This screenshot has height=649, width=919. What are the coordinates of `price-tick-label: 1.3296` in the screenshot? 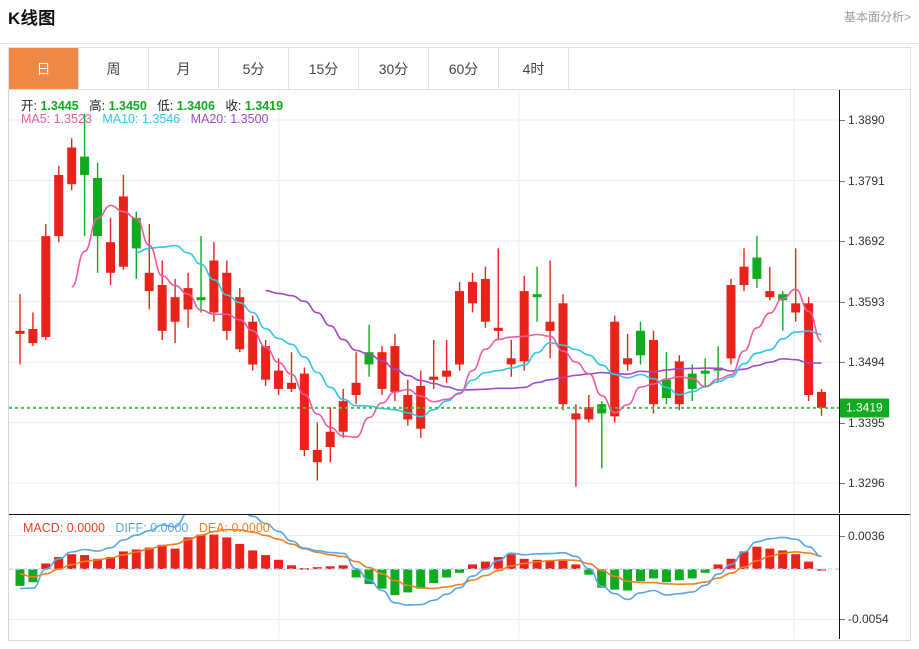 It's located at (866, 483).